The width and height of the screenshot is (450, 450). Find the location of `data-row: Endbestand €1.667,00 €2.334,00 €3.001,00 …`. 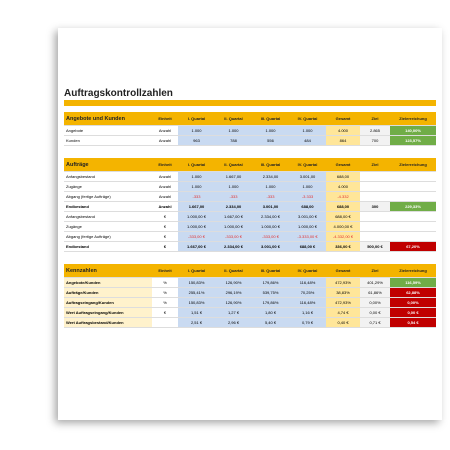

data-row: Endbestand €1.667,00 €2.334,00 €3.001,00 … is located at coordinates (250, 246).